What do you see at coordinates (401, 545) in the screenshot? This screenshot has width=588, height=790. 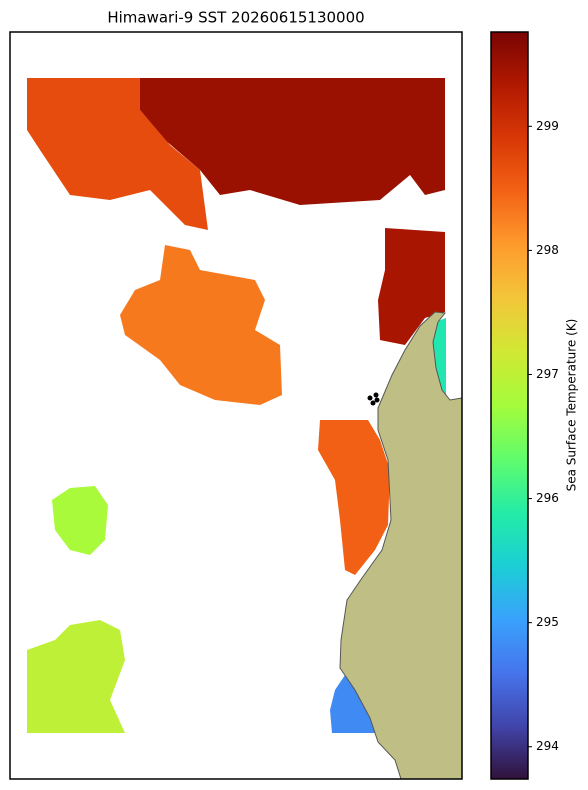 I see `land` at bounding box center [401, 545].